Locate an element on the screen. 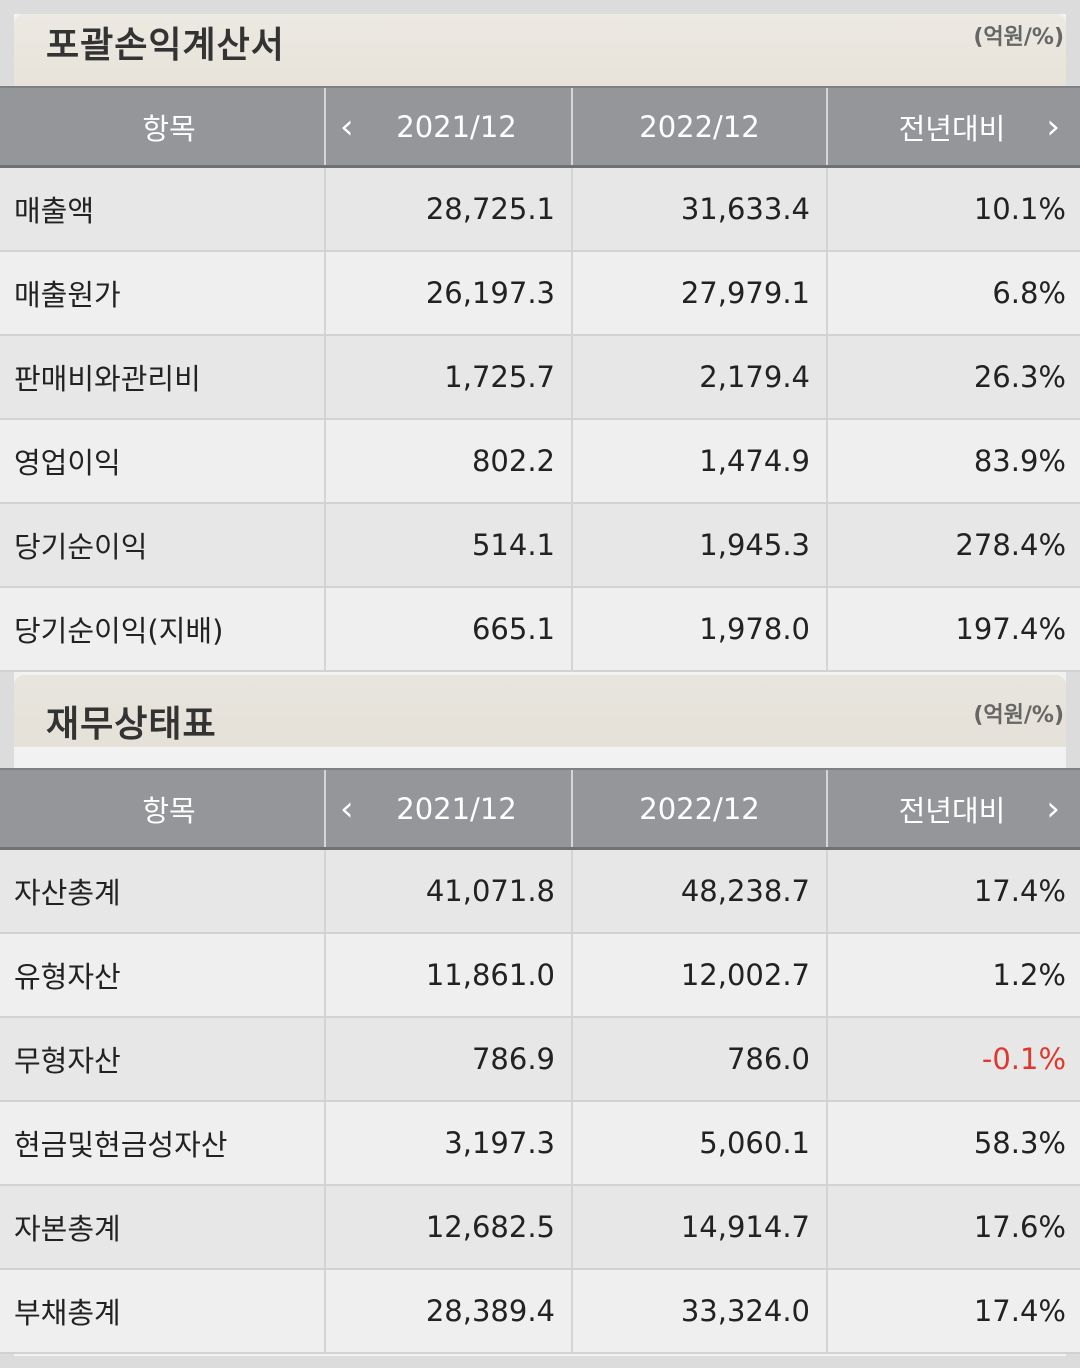  row-label: 당기순이익 is located at coordinates (170, 545).